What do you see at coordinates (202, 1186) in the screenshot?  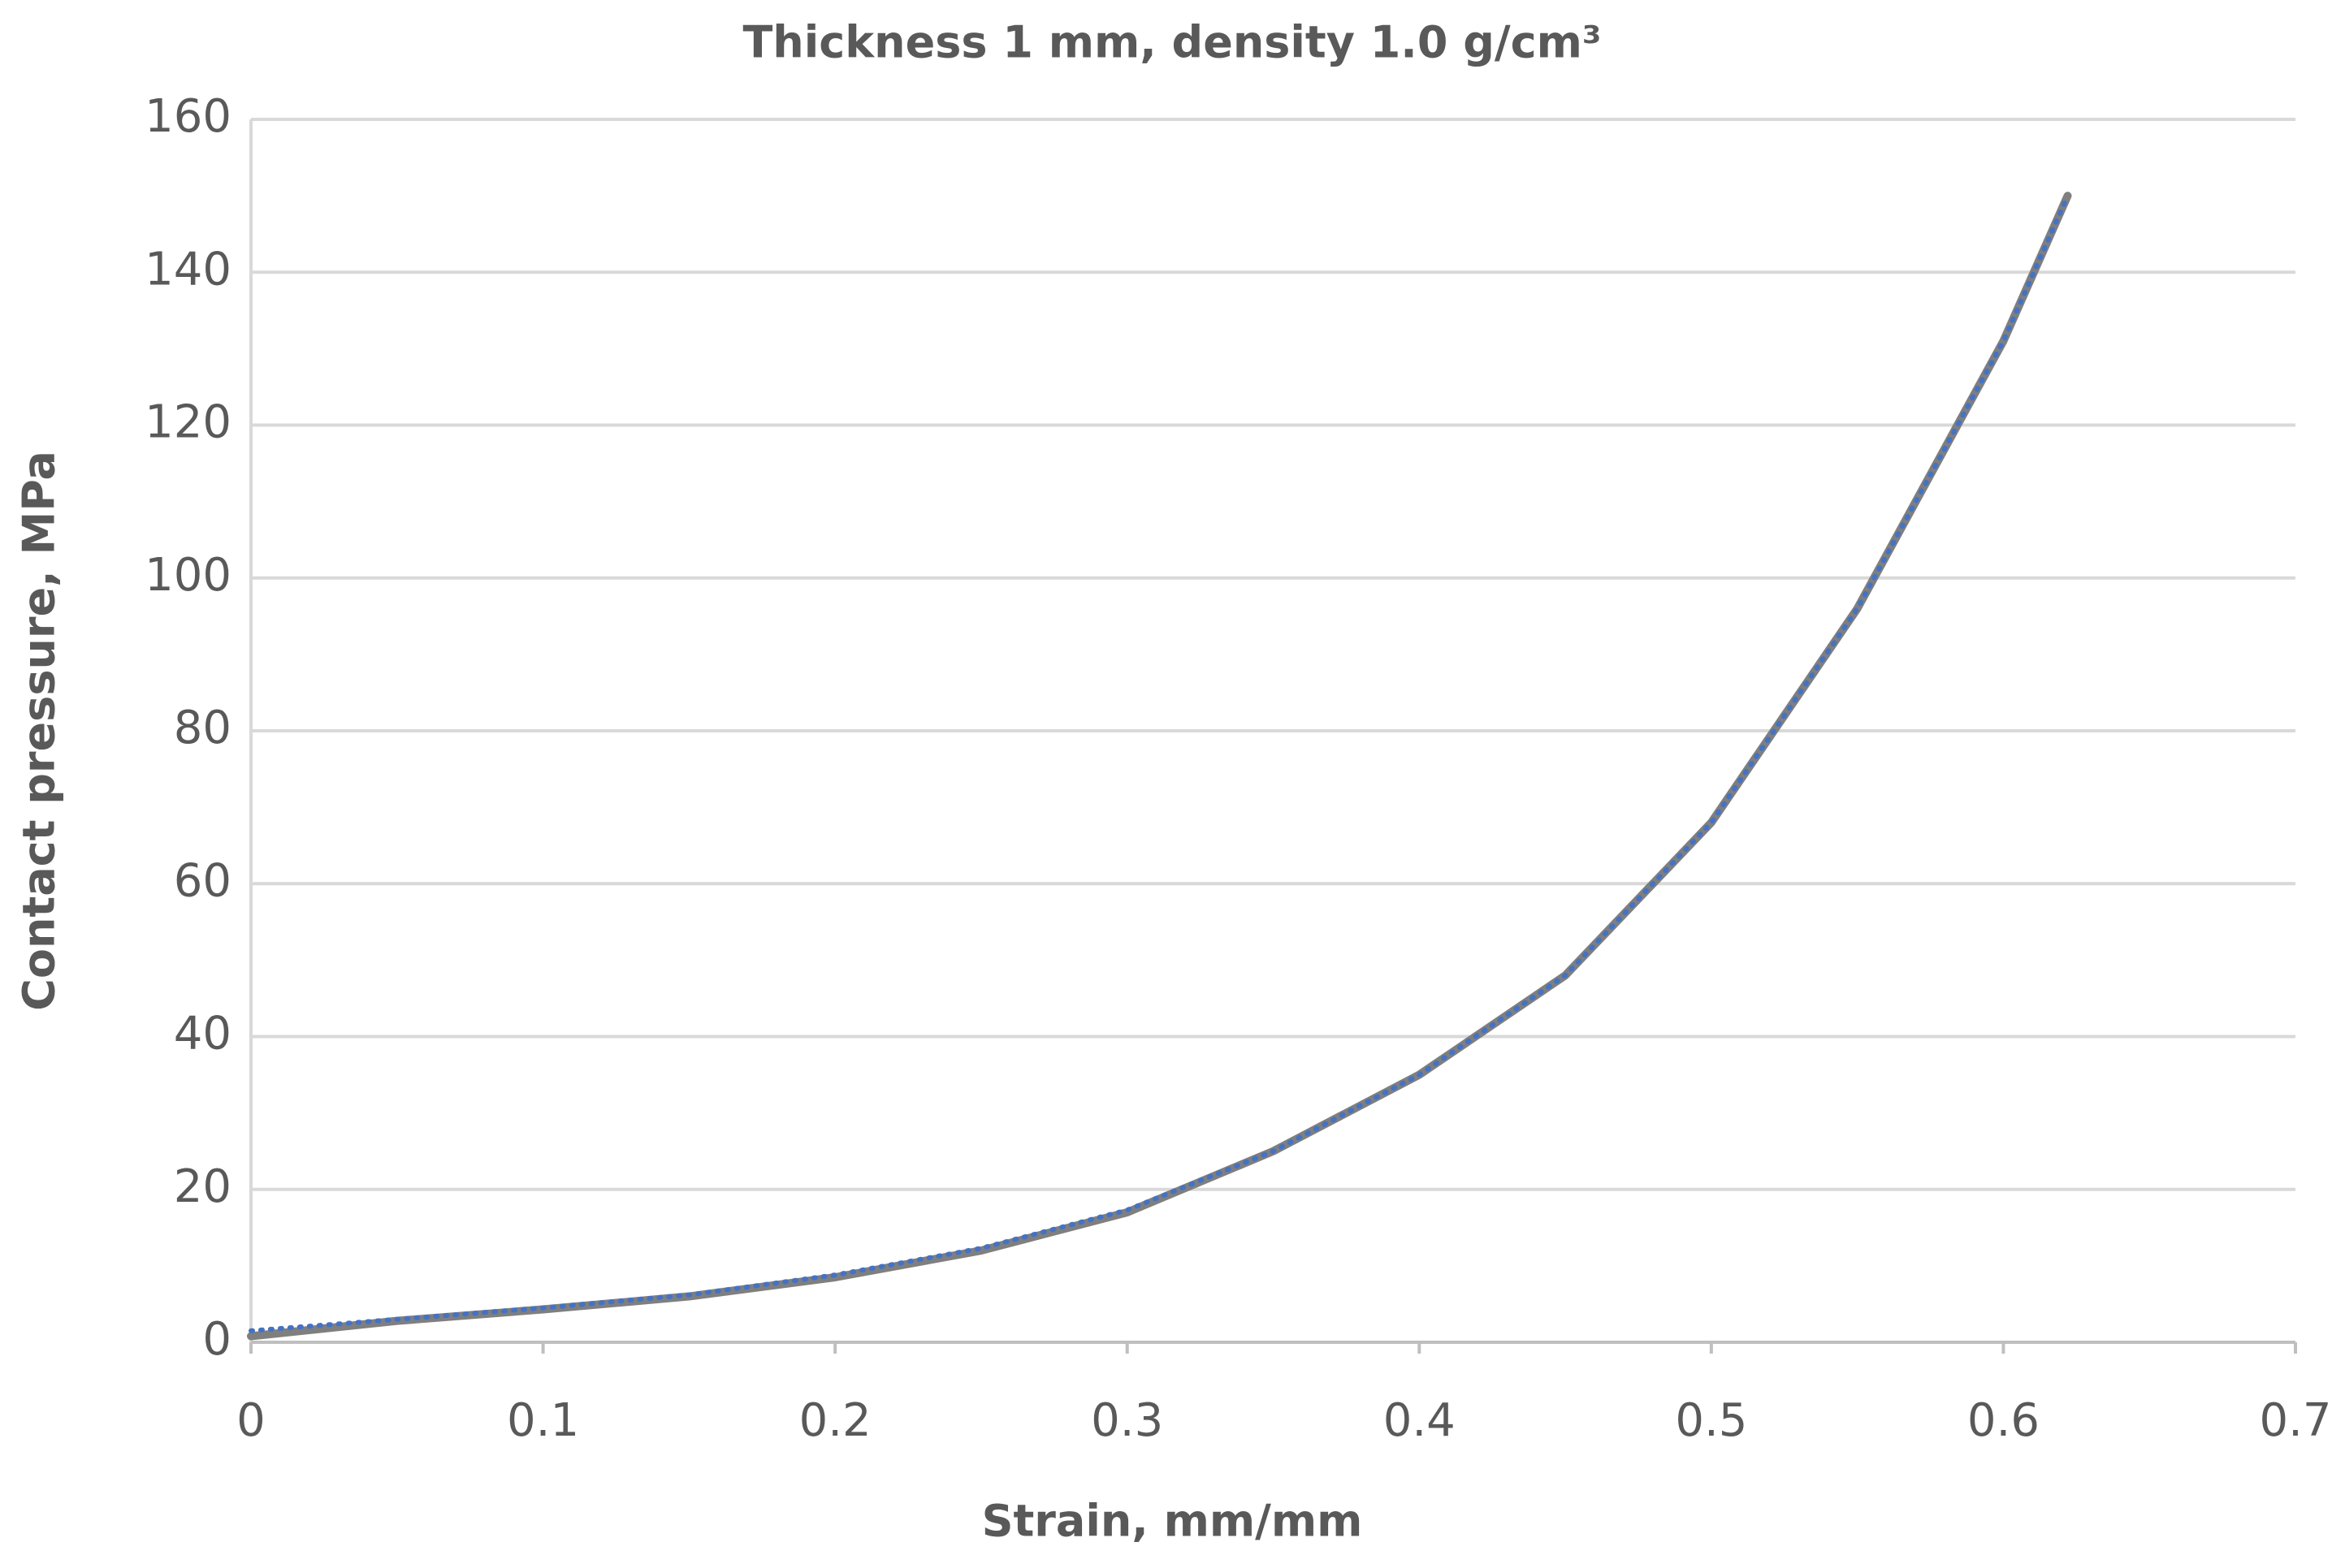 I see `y-tick-label: 20` at bounding box center [202, 1186].